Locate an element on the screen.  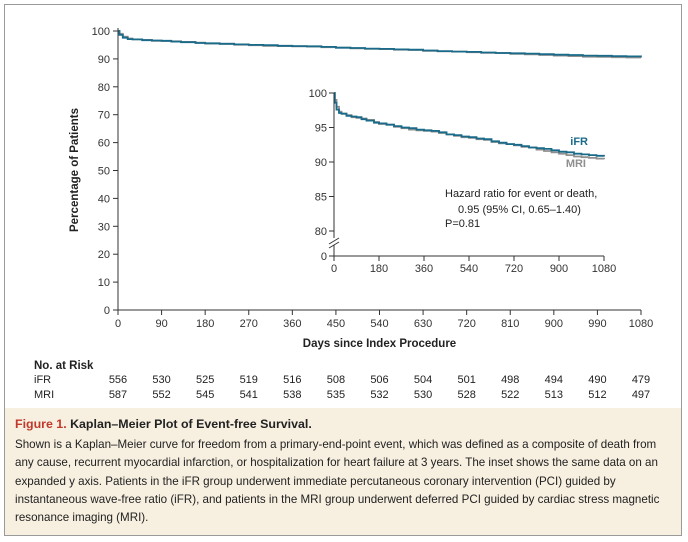
risk-cell: 538 is located at coordinates (292, 395).